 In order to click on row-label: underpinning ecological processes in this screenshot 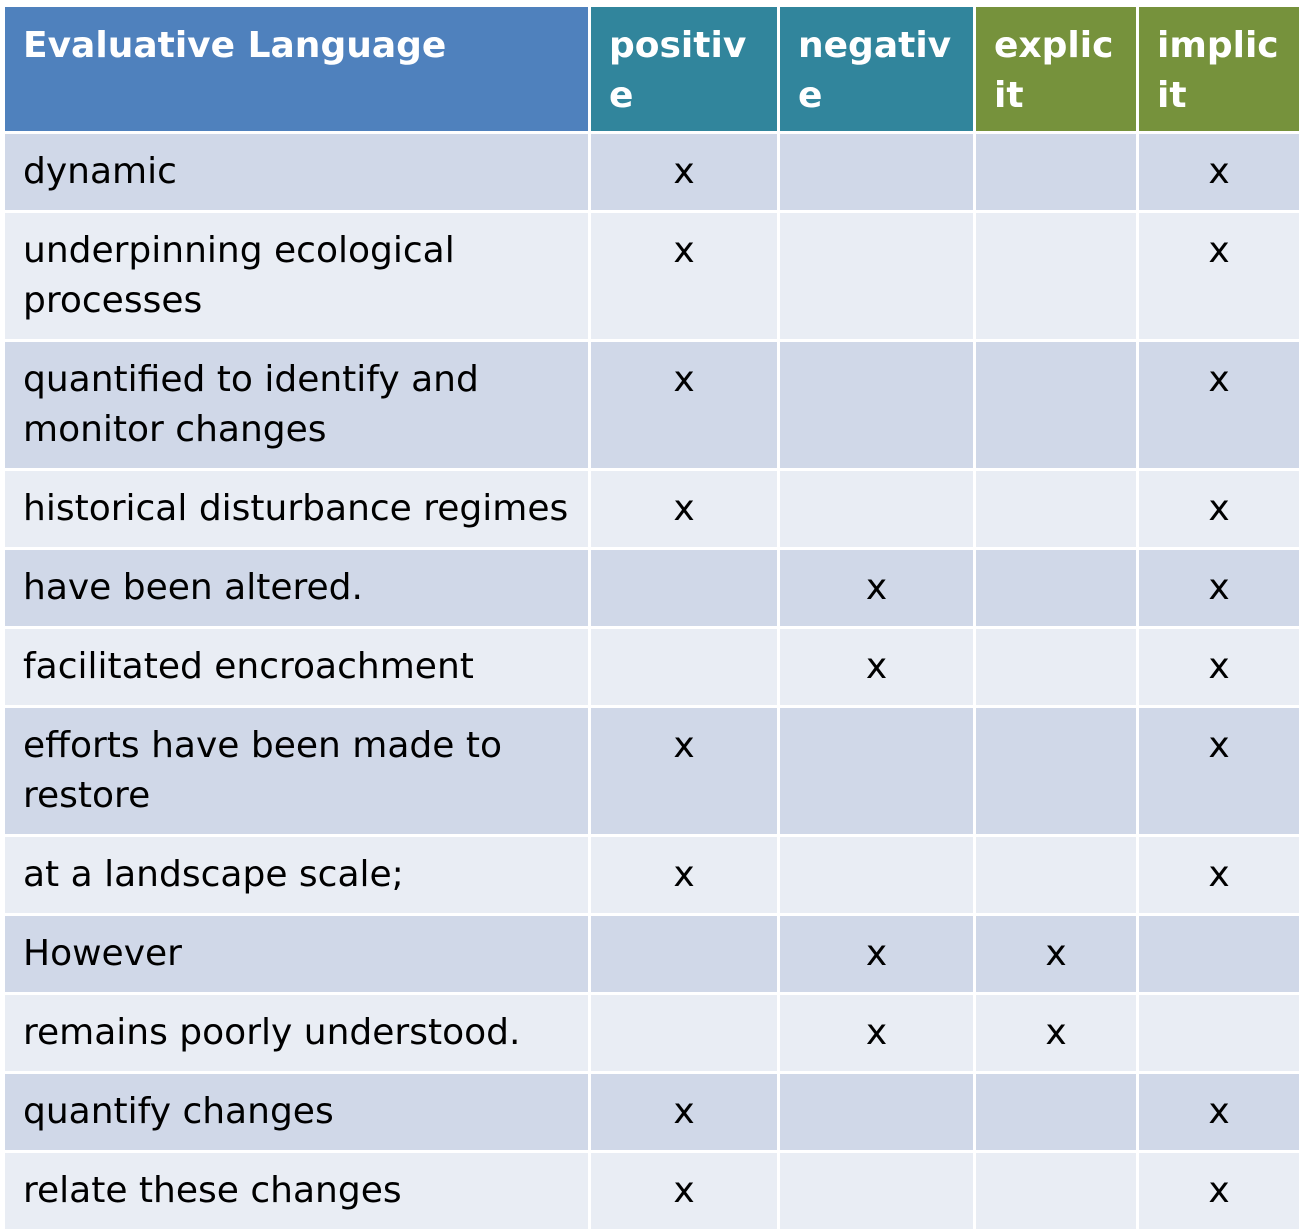, I will do `click(296, 276)`.